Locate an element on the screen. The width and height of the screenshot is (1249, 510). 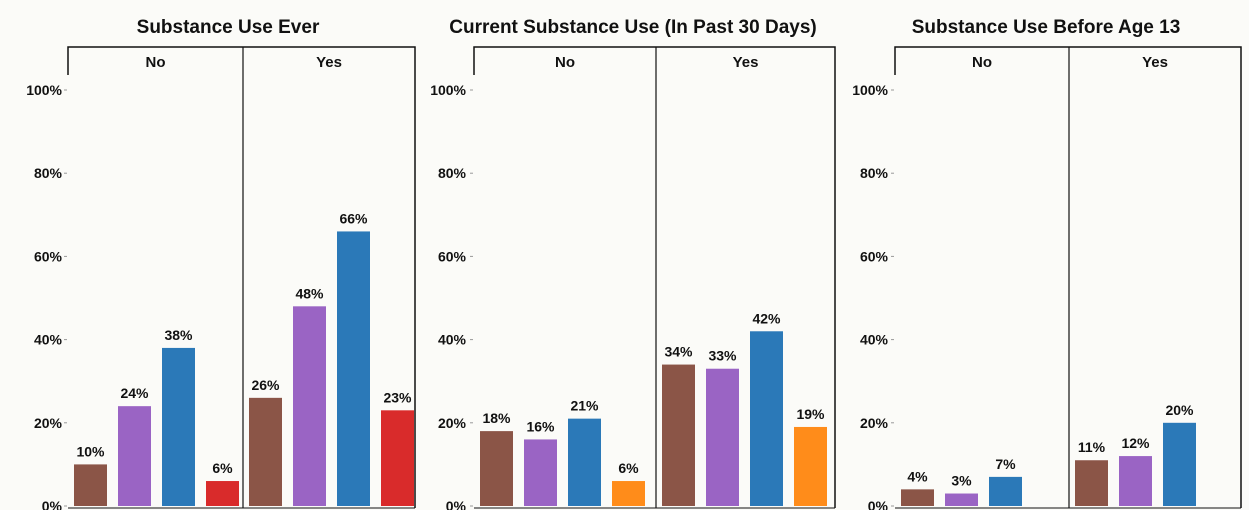
data-label: 38% is located at coordinates (178, 335).